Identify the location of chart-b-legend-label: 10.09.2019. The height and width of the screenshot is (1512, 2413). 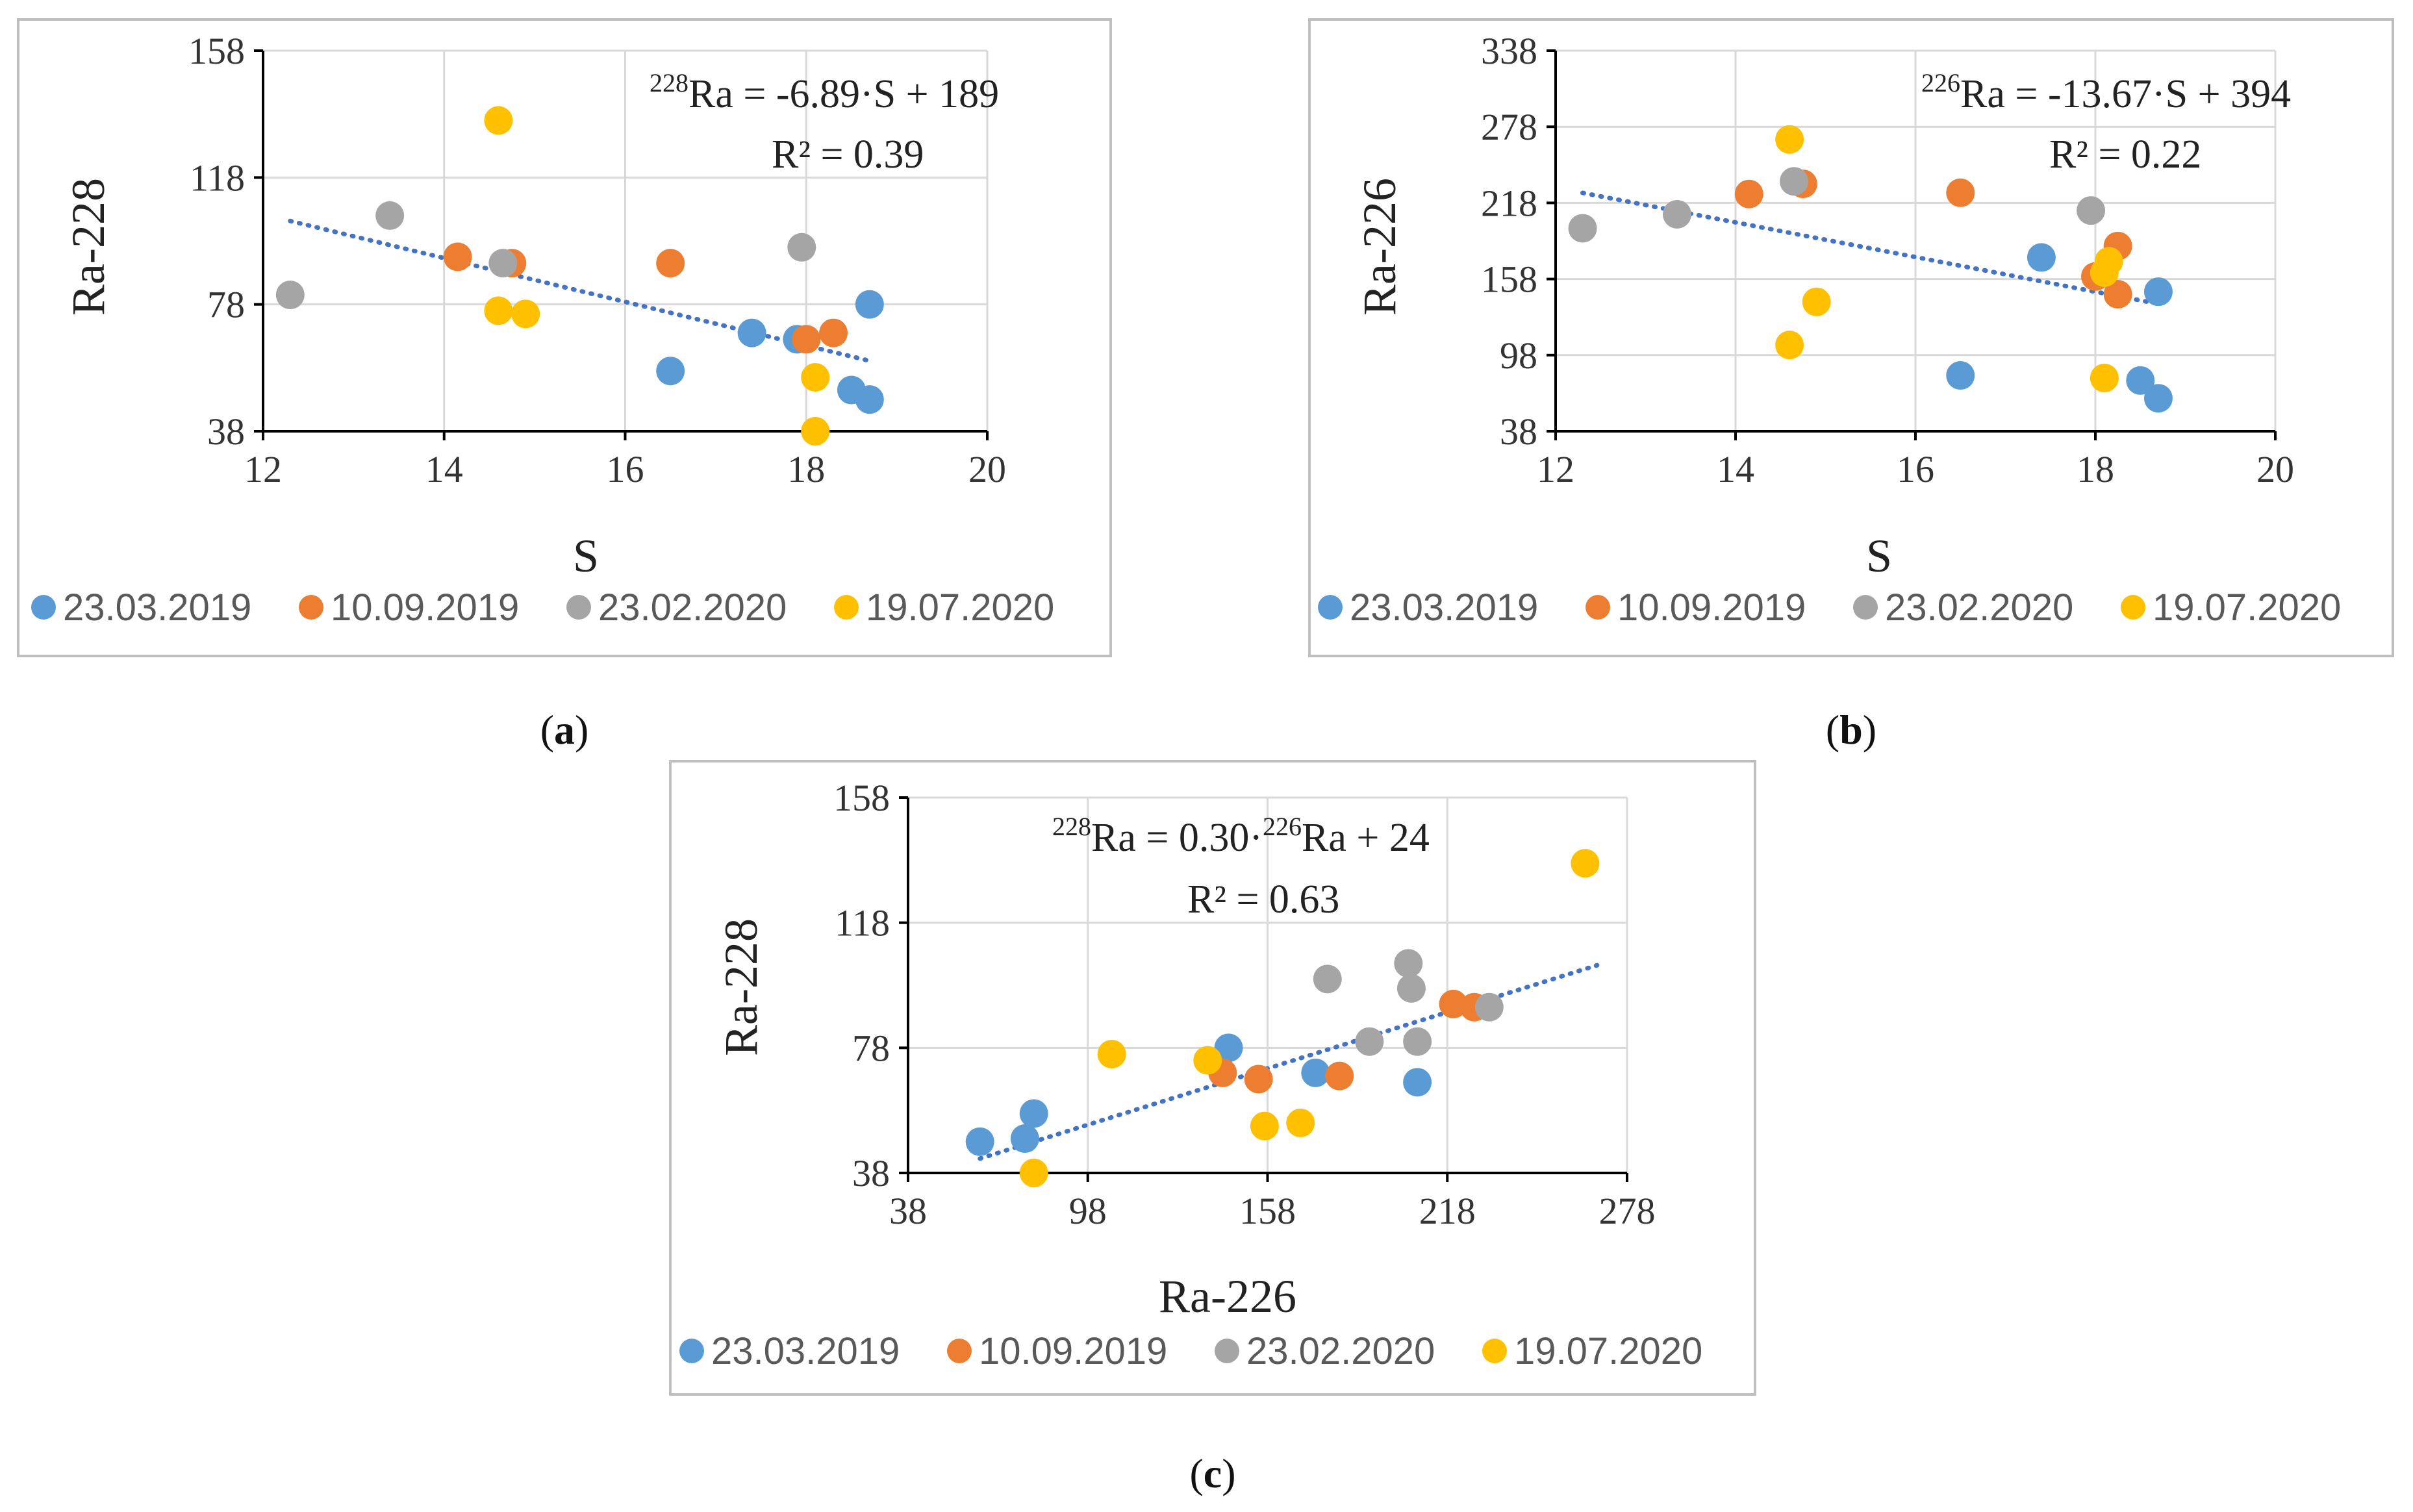
(1712, 607).